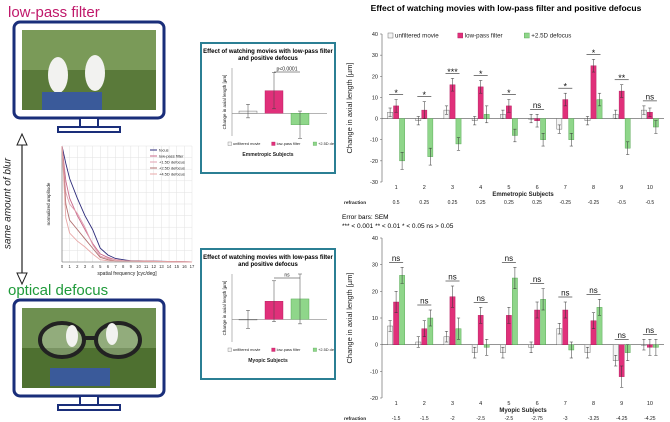 This screenshot has width=670, height=422. Describe the element at coordinates (153, 266) in the screenshot. I see `x-tick-label: 12` at that location.